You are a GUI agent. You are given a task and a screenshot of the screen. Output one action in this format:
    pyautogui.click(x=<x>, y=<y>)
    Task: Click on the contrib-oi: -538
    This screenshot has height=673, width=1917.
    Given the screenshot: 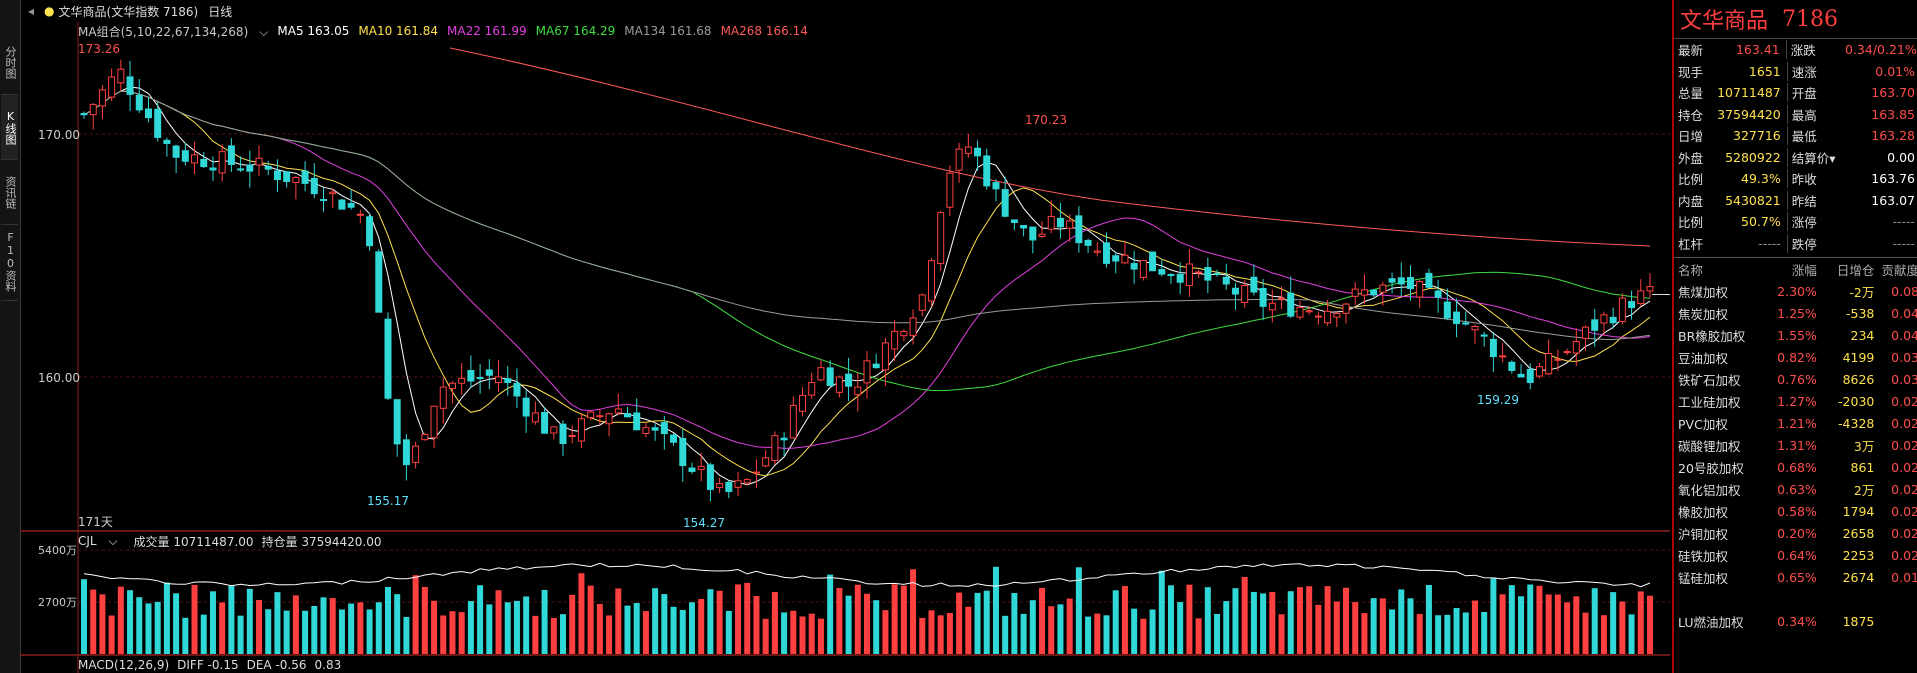 What is the action you would take?
    pyautogui.click(x=1860, y=313)
    